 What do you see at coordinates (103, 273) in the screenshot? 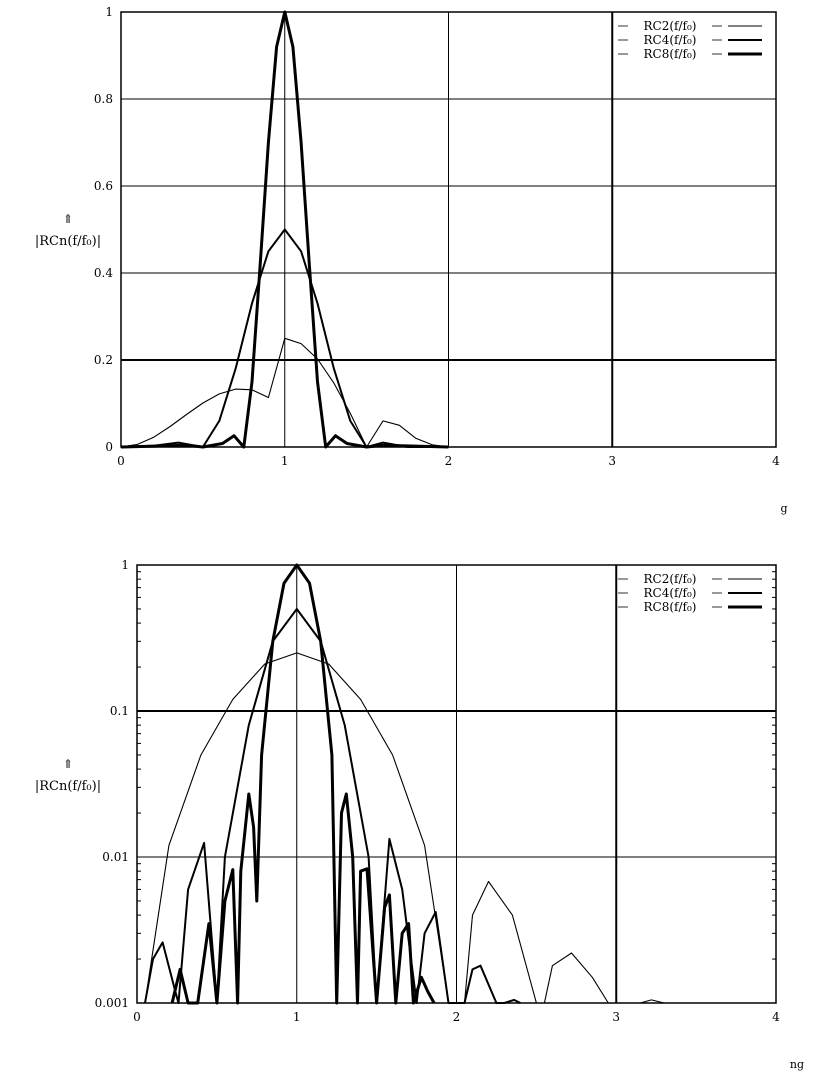
I see `y-tick-label: 0.4` at bounding box center [103, 273].